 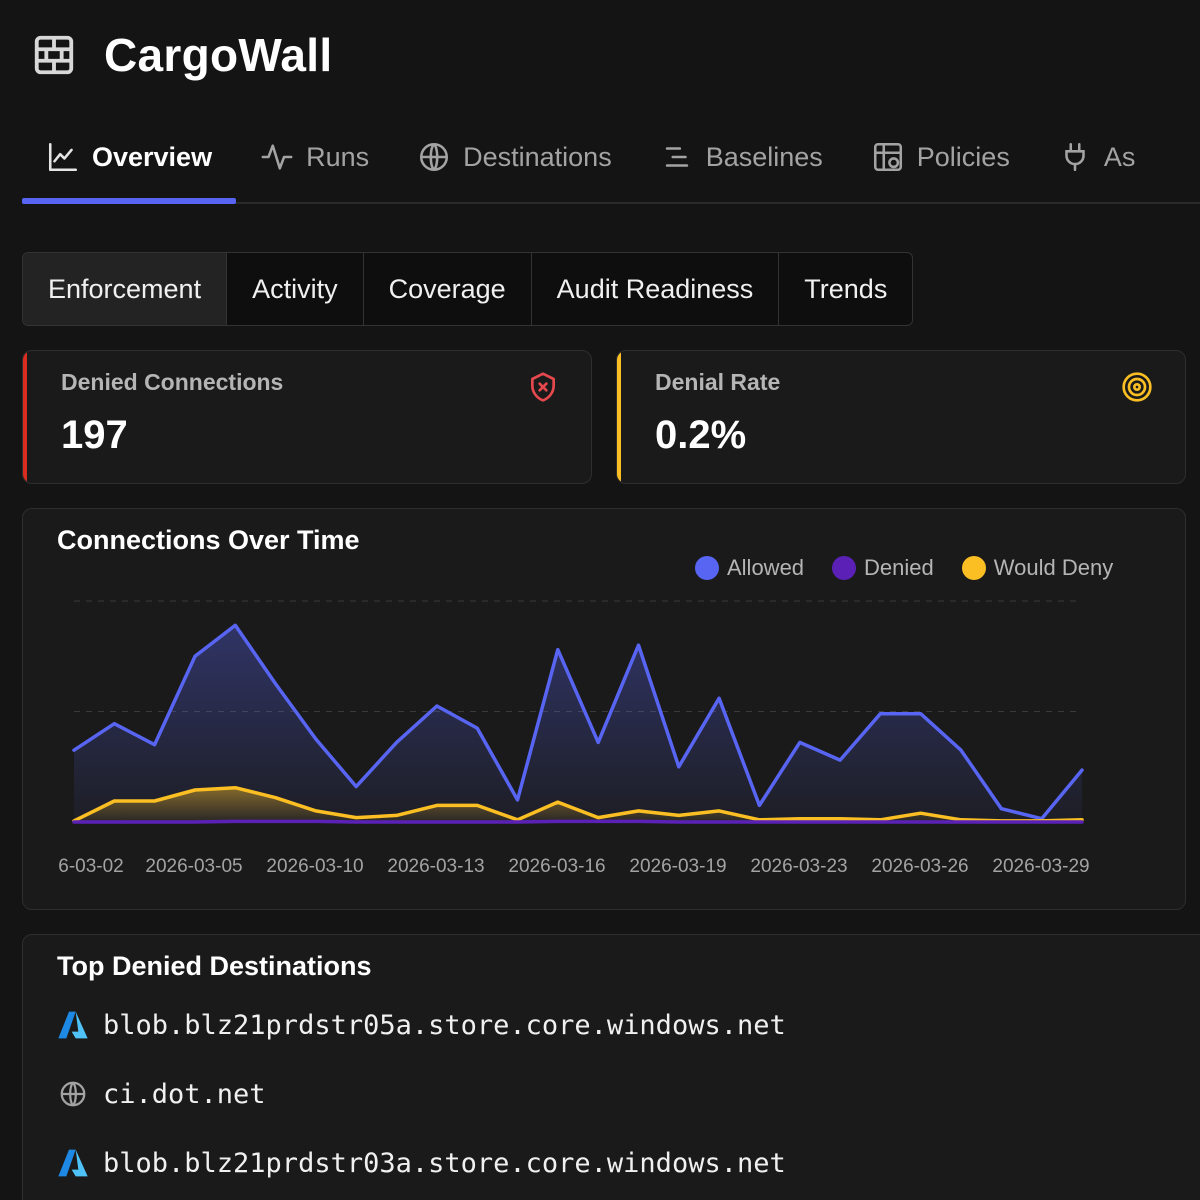 I want to click on stat-value: 0.2%, so click(x=701, y=435).